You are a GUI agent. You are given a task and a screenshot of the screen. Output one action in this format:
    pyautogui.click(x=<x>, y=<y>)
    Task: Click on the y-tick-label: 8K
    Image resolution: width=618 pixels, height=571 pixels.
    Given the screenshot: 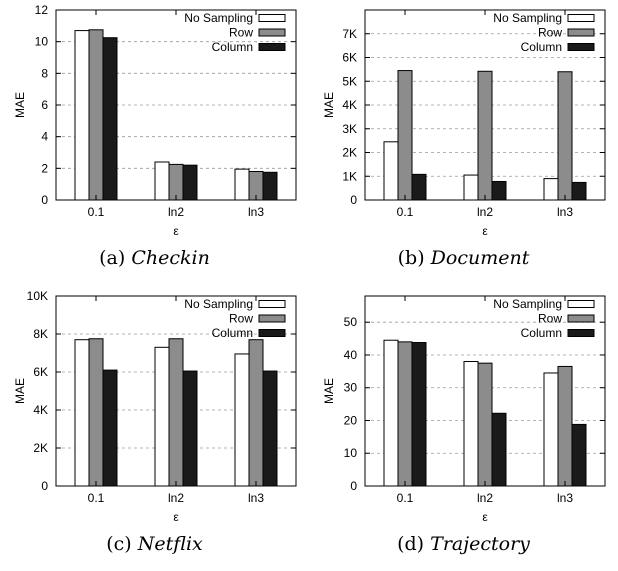 What is the action you would take?
    pyautogui.click(x=40, y=334)
    